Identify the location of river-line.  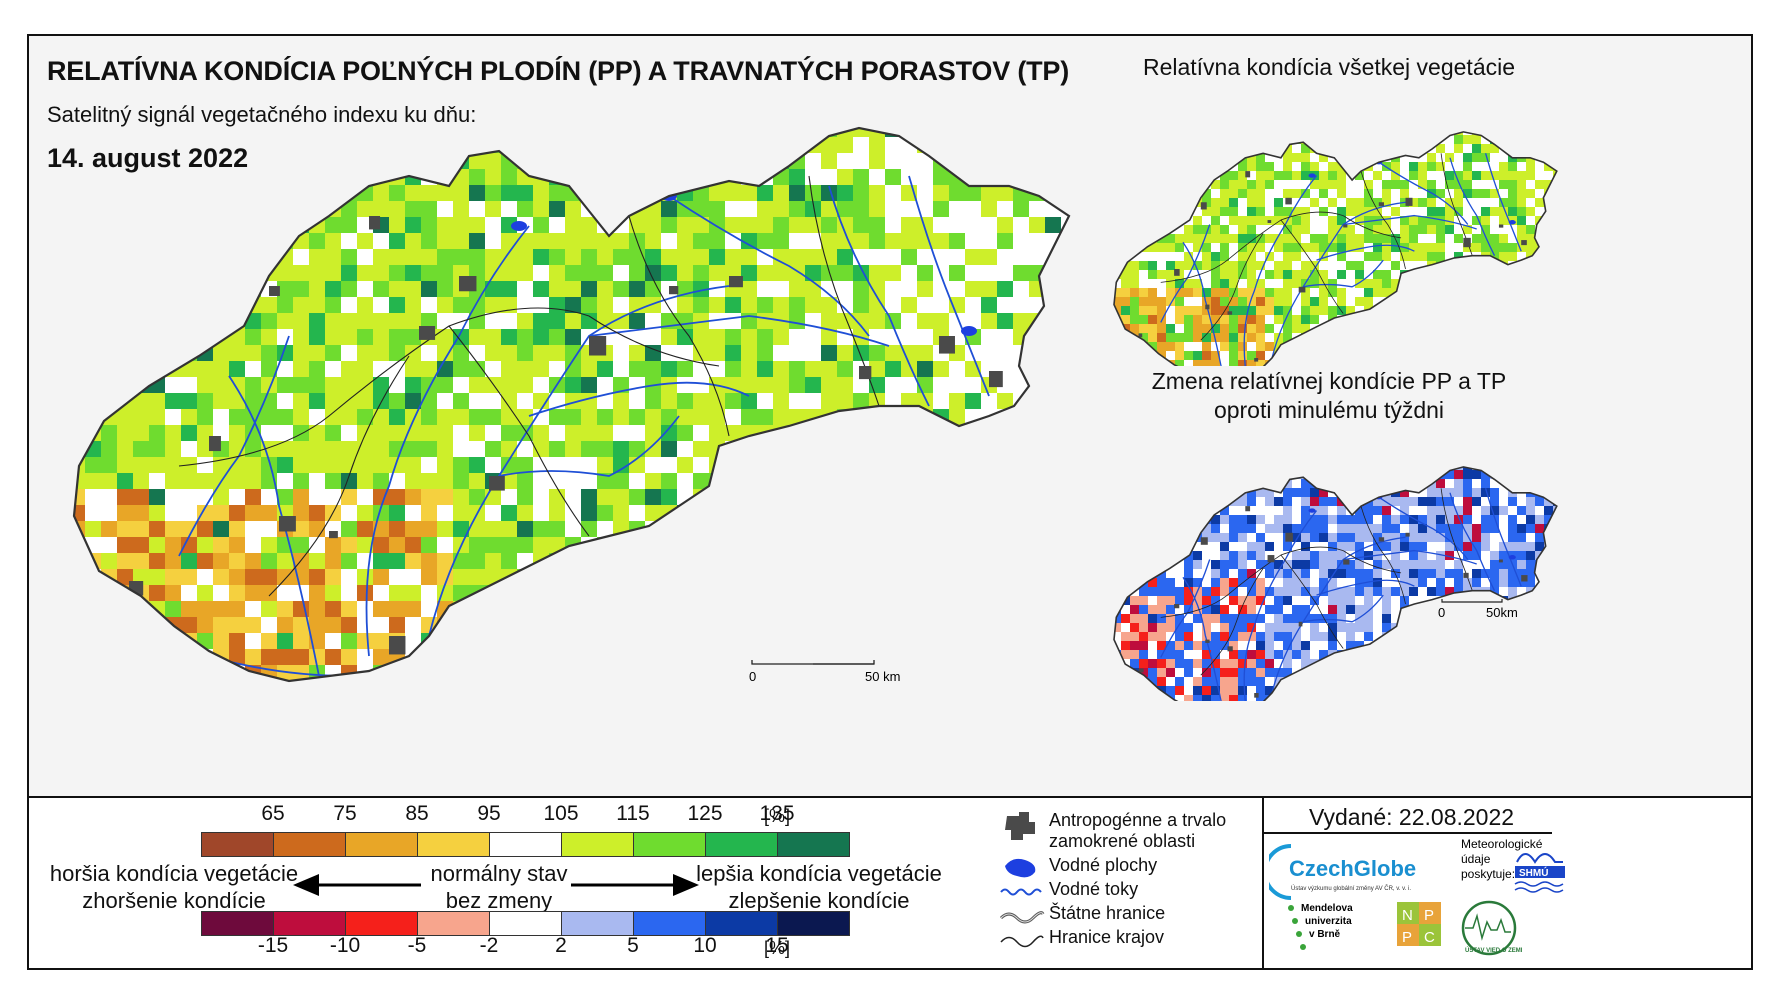
(274, 526).